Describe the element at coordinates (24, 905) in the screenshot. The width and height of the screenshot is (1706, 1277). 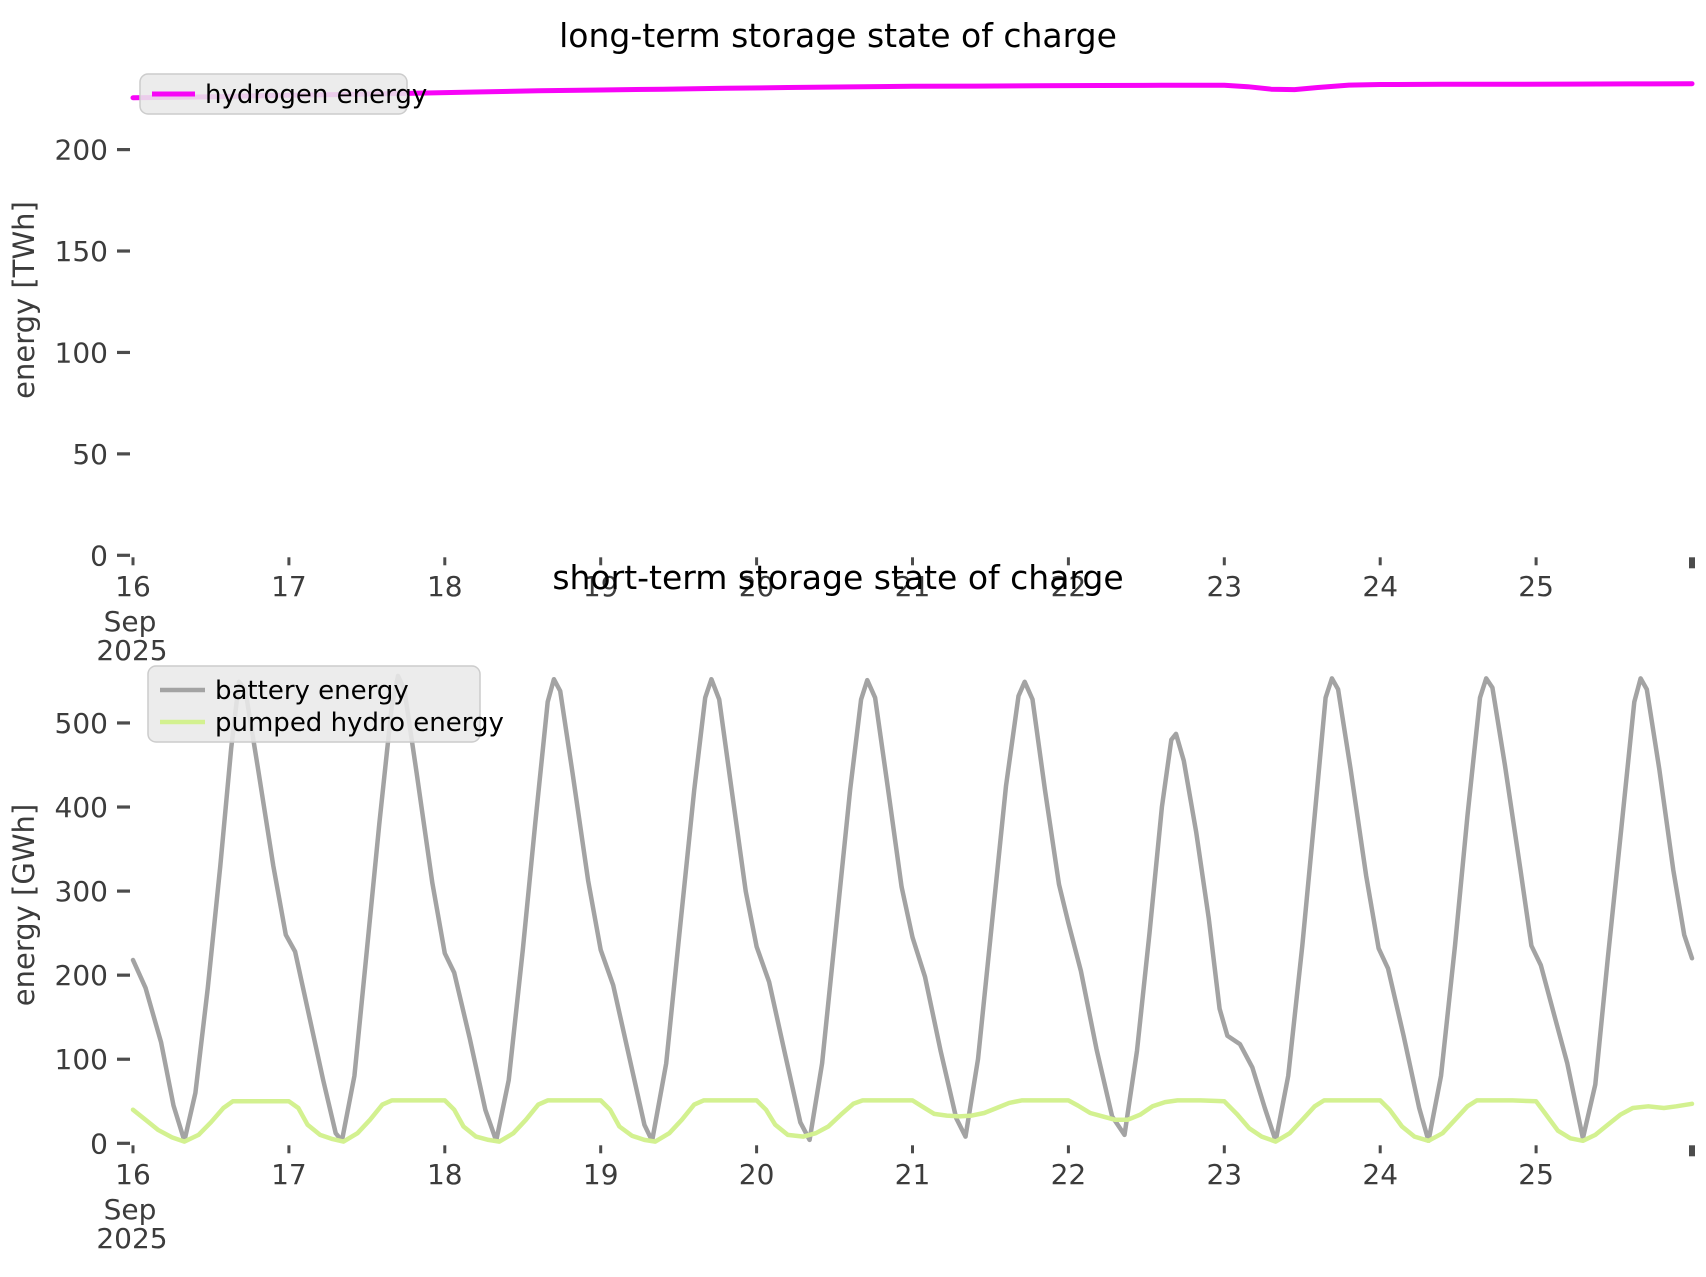
I see `y-axis-label: energy [GWh]` at that location.